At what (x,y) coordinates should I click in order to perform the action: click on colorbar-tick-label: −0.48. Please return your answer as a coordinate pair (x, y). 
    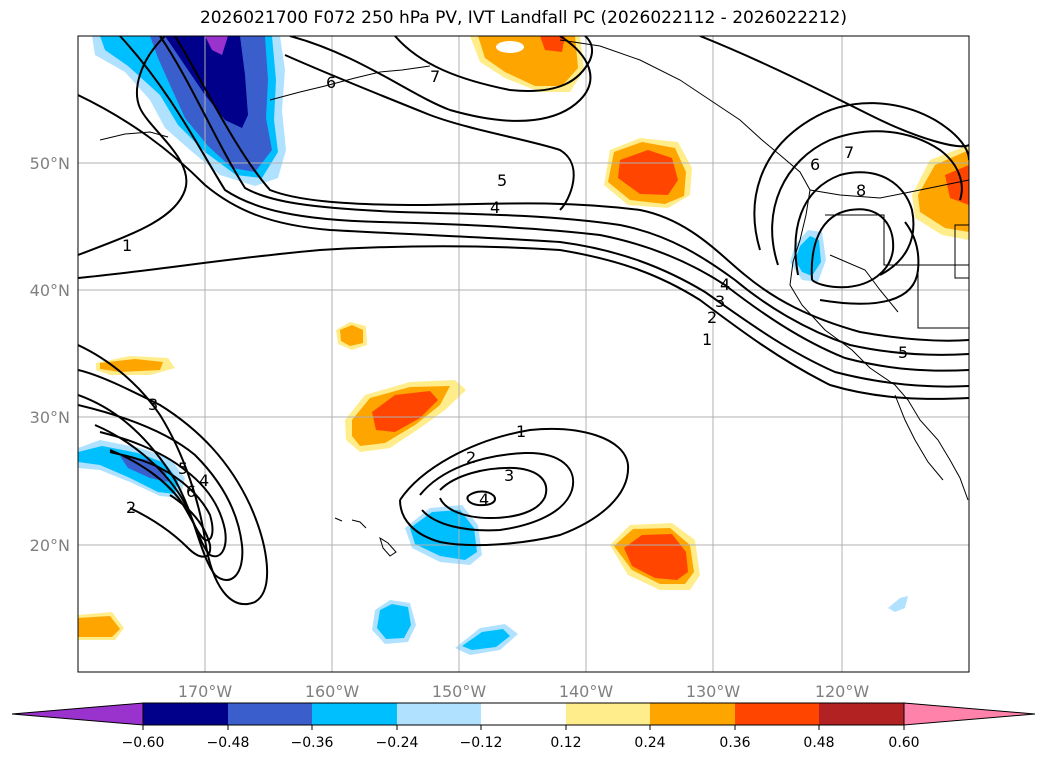
    Looking at the image, I should click on (228, 743).